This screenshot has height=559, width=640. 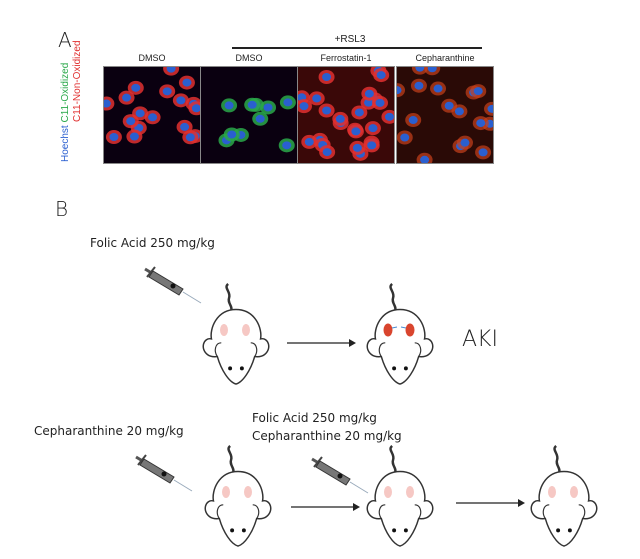 What do you see at coordinates (445, 58) in the screenshot?
I see `column-label-cepharanthine: Cepharanthine` at bounding box center [445, 58].